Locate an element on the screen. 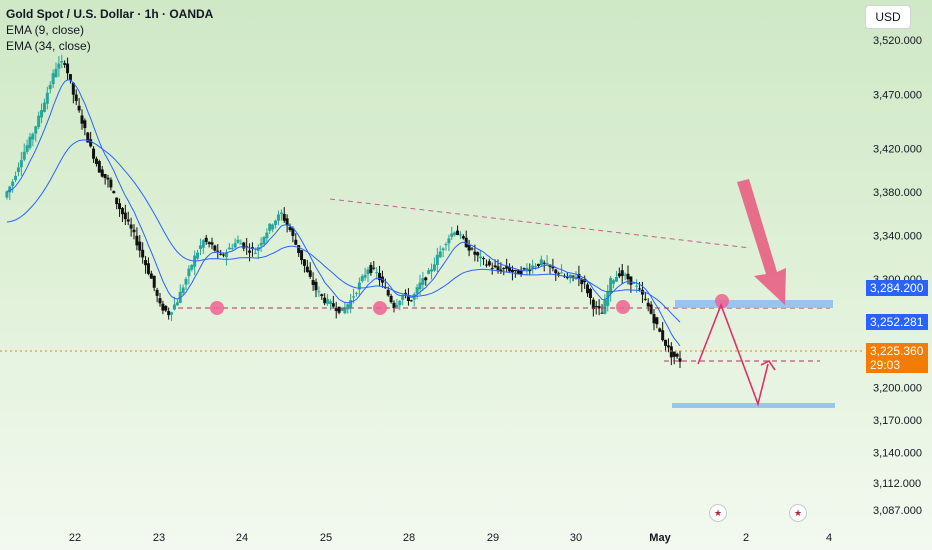  resistance-zone is located at coordinates (754, 304).